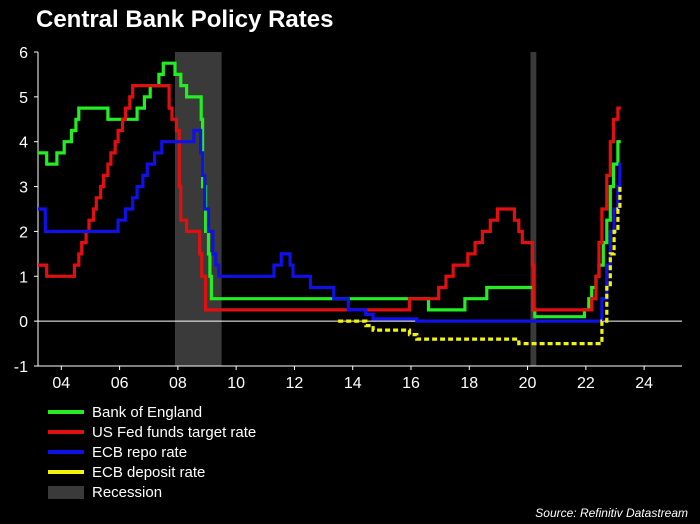  What do you see at coordinates (236, 383) in the screenshot?
I see `x-tick-label: 10` at bounding box center [236, 383].